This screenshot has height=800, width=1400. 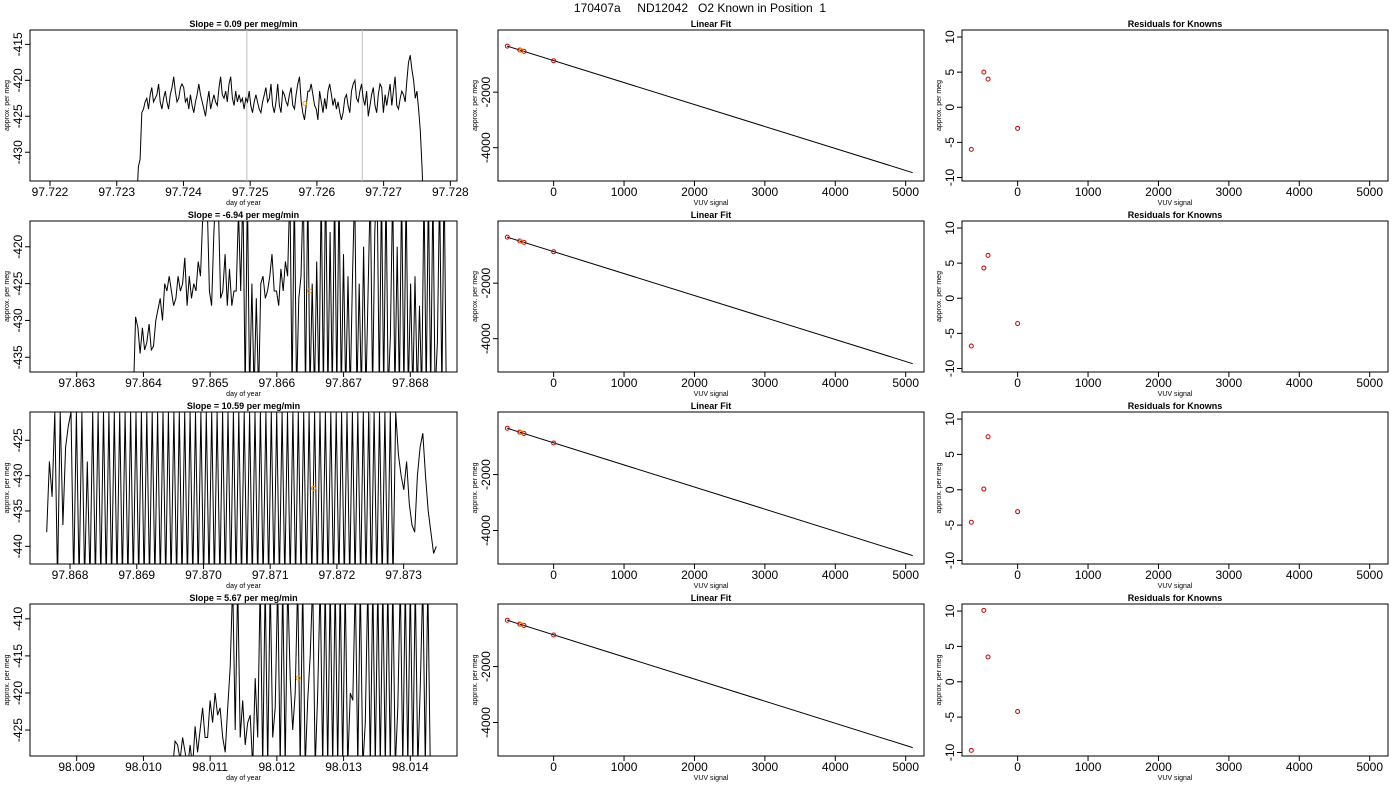 What do you see at coordinates (250, 192) in the screenshot?
I see `x-tick-label: 97.725` at bounding box center [250, 192].